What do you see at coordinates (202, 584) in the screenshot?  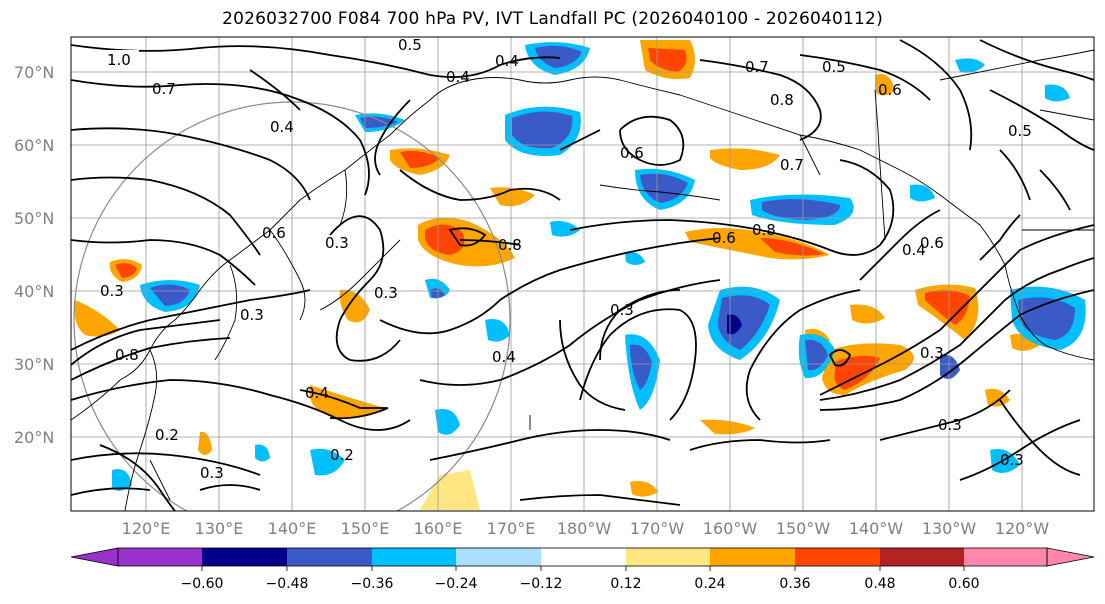 I see `colorbar-tick-label: −0.60` at bounding box center [202, 584].